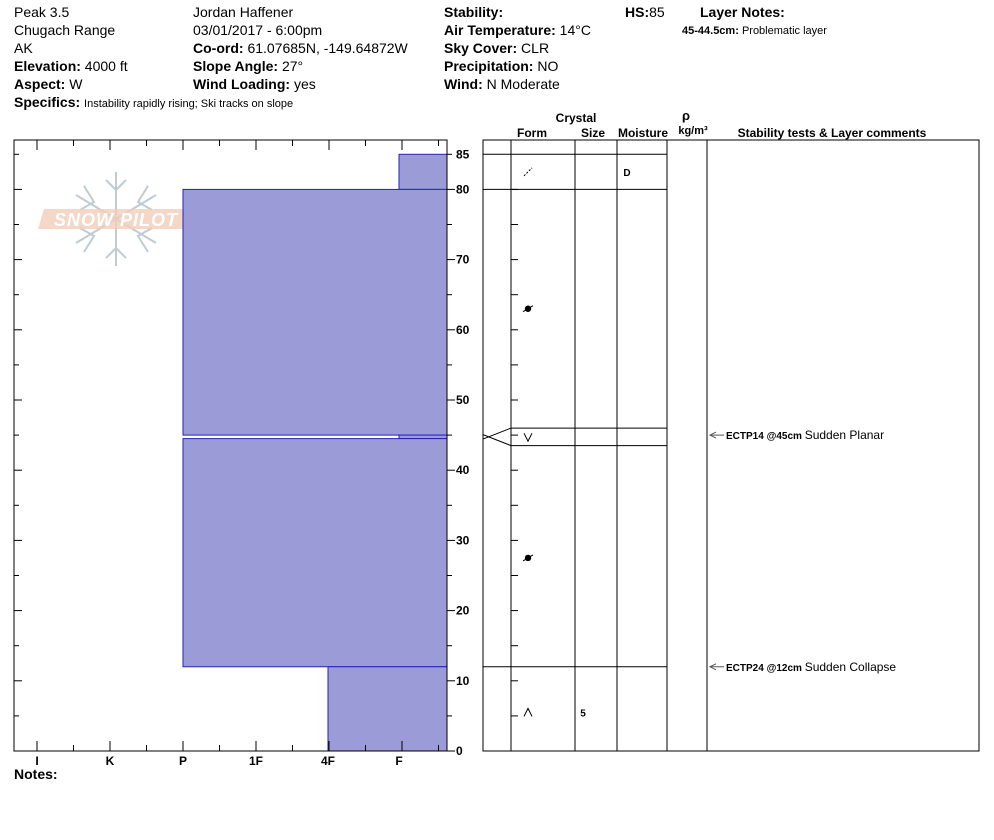 This screenshot has height=840, width=994. Describe the element at coordinates (463, 189) in the screenshot. I see `depth-tick-label: 80` at that location.